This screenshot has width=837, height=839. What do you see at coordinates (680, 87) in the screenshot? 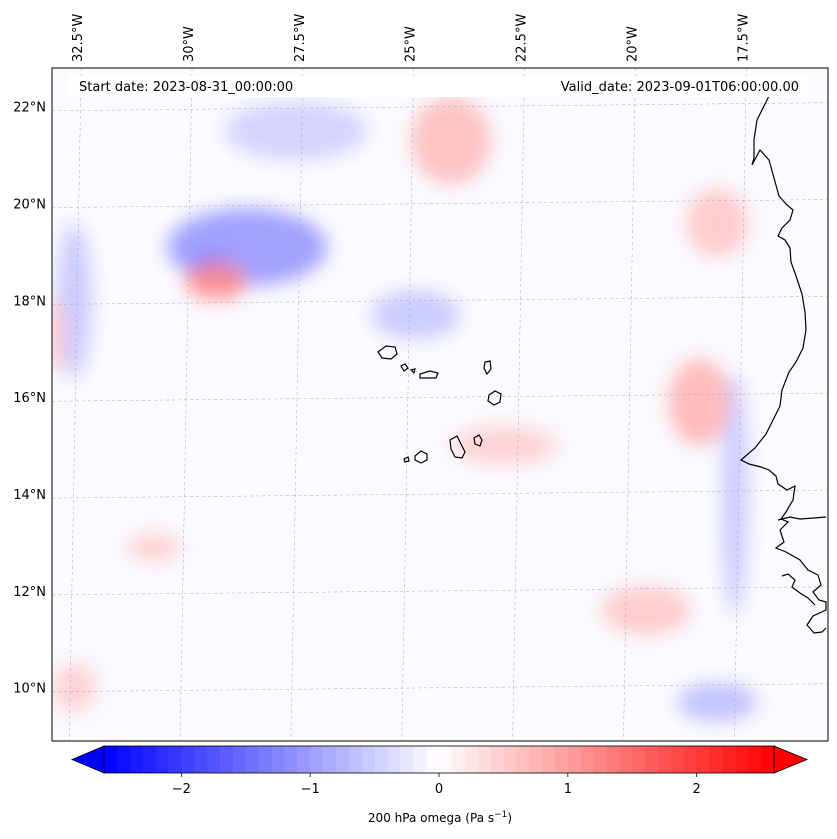
I see `valid-date-label: Valid_date: 2023-09-01T06:00:00.00` at bounding box center [680, 87].